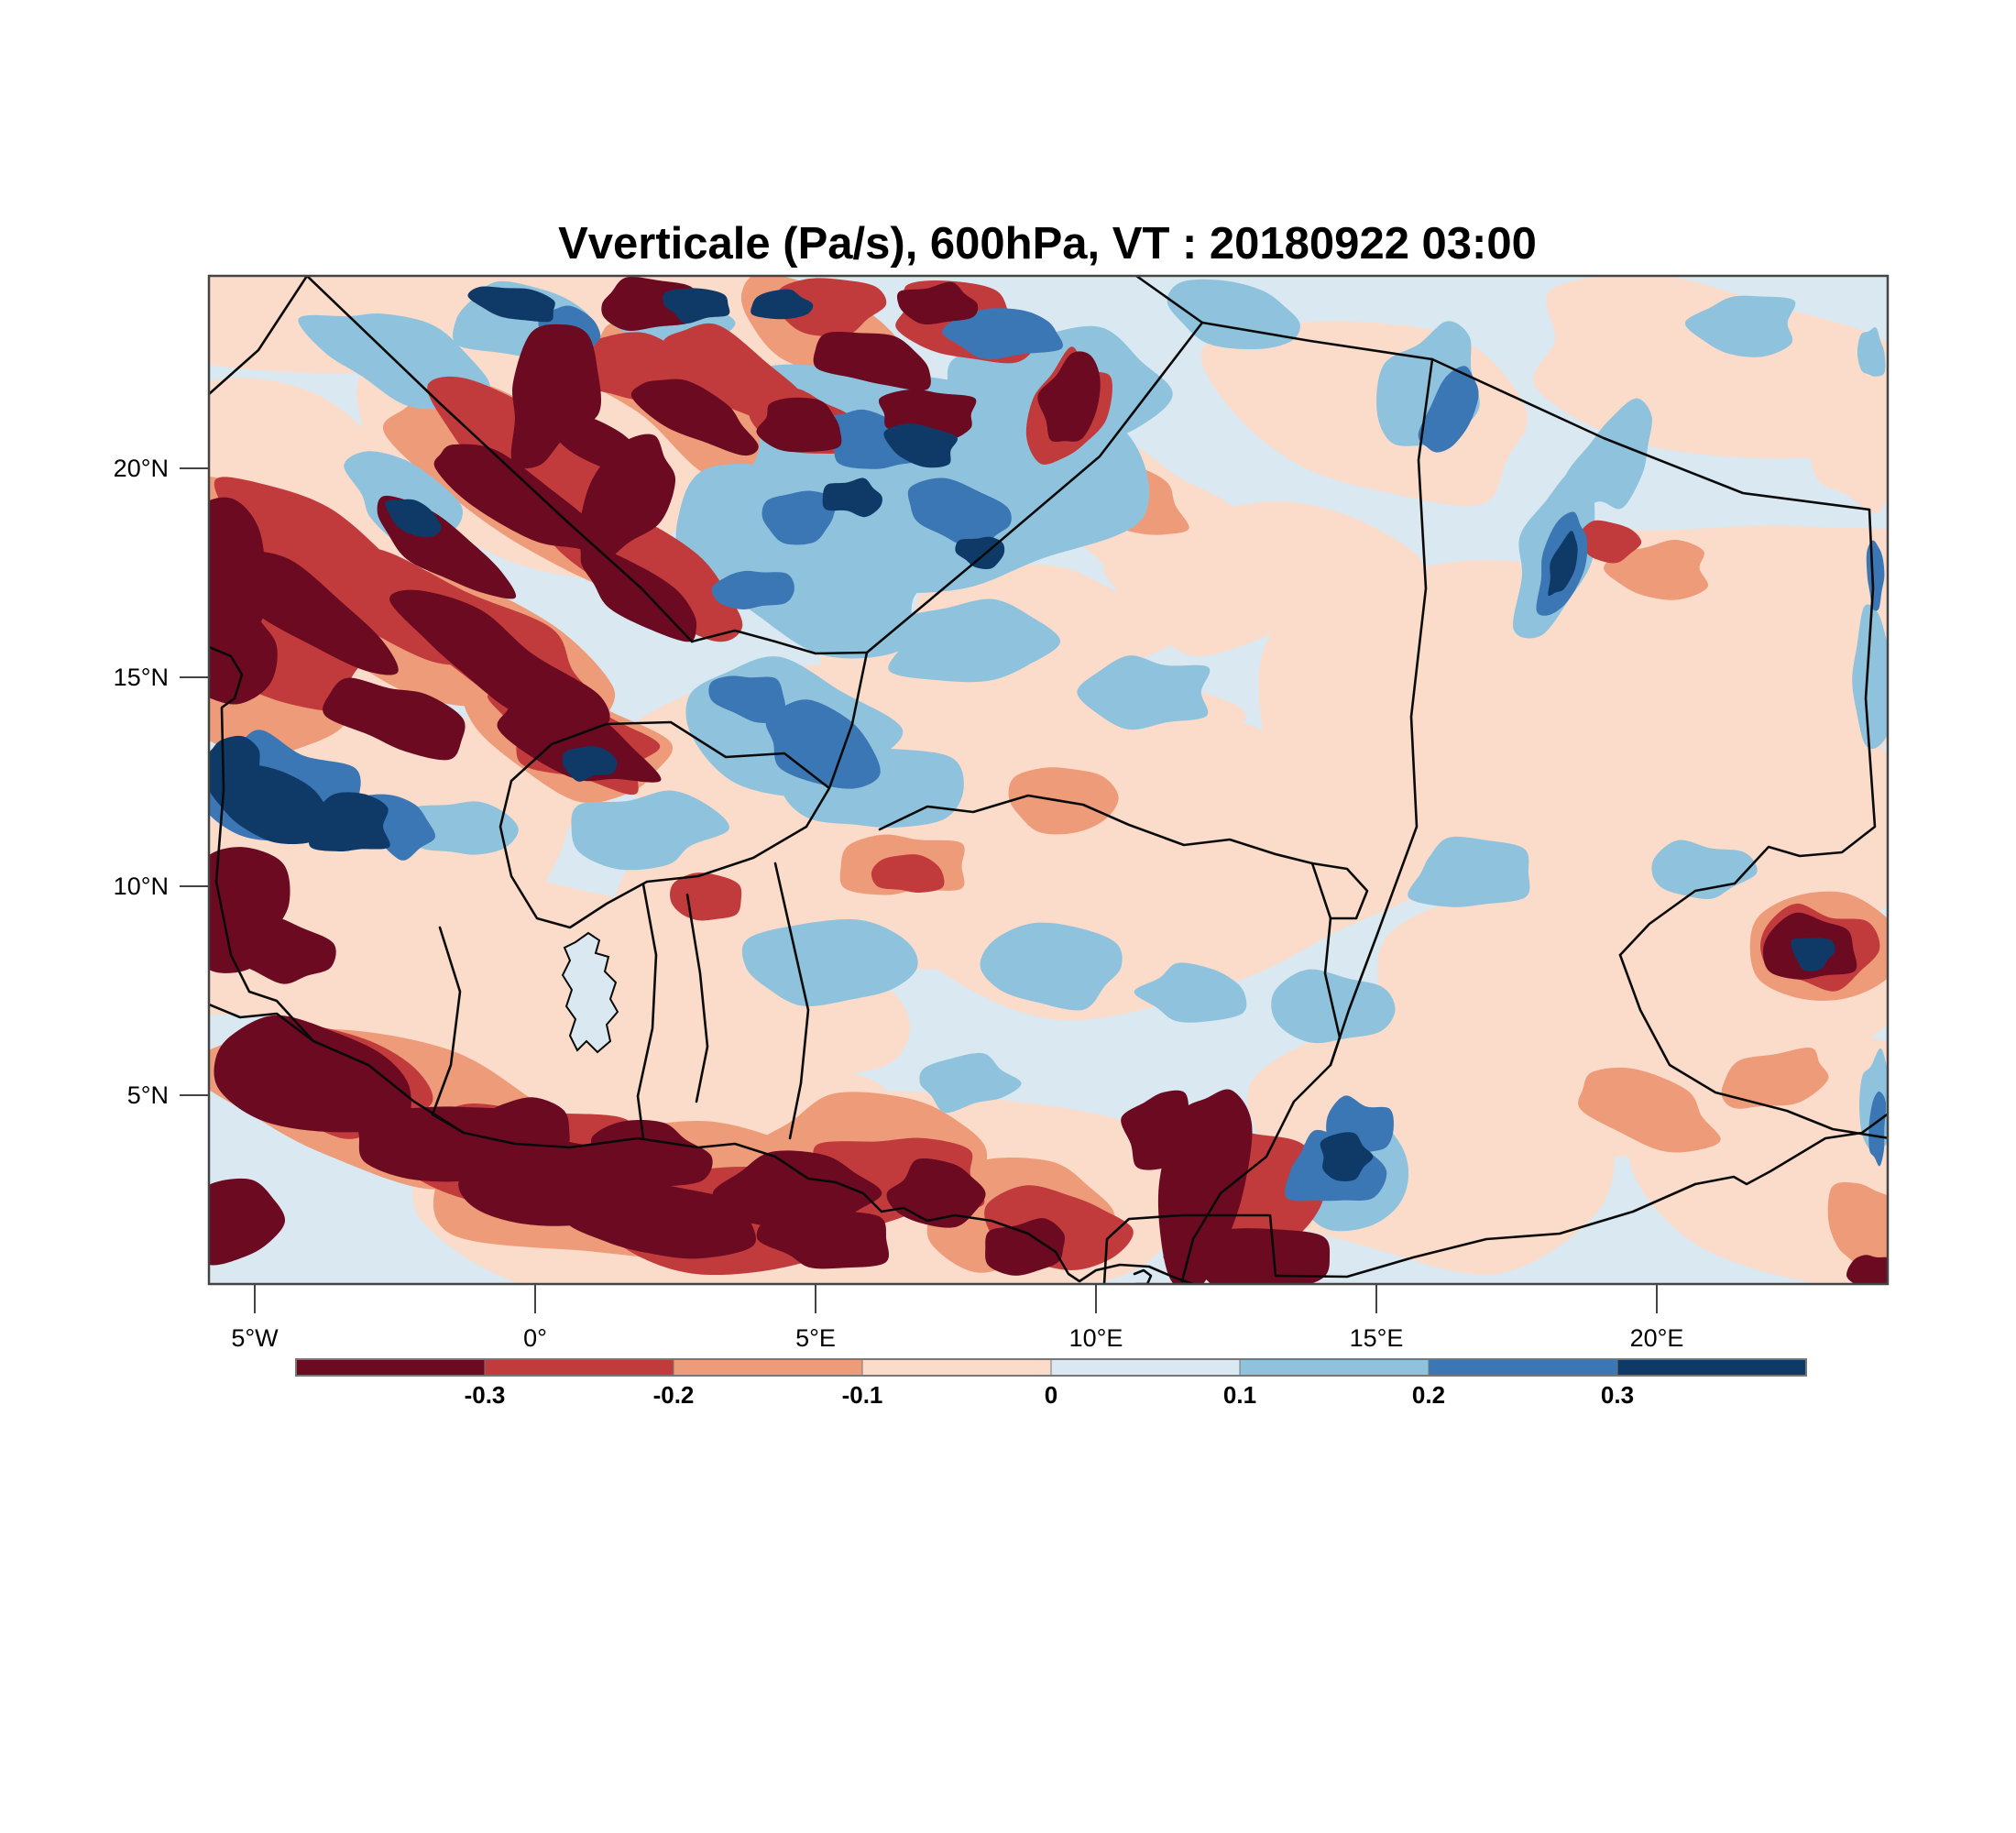 Image resolution: width=2016 pixels, height=1833 pixels. I want to click on colorbar-tick-label: -0.3, so click(485, 1395).